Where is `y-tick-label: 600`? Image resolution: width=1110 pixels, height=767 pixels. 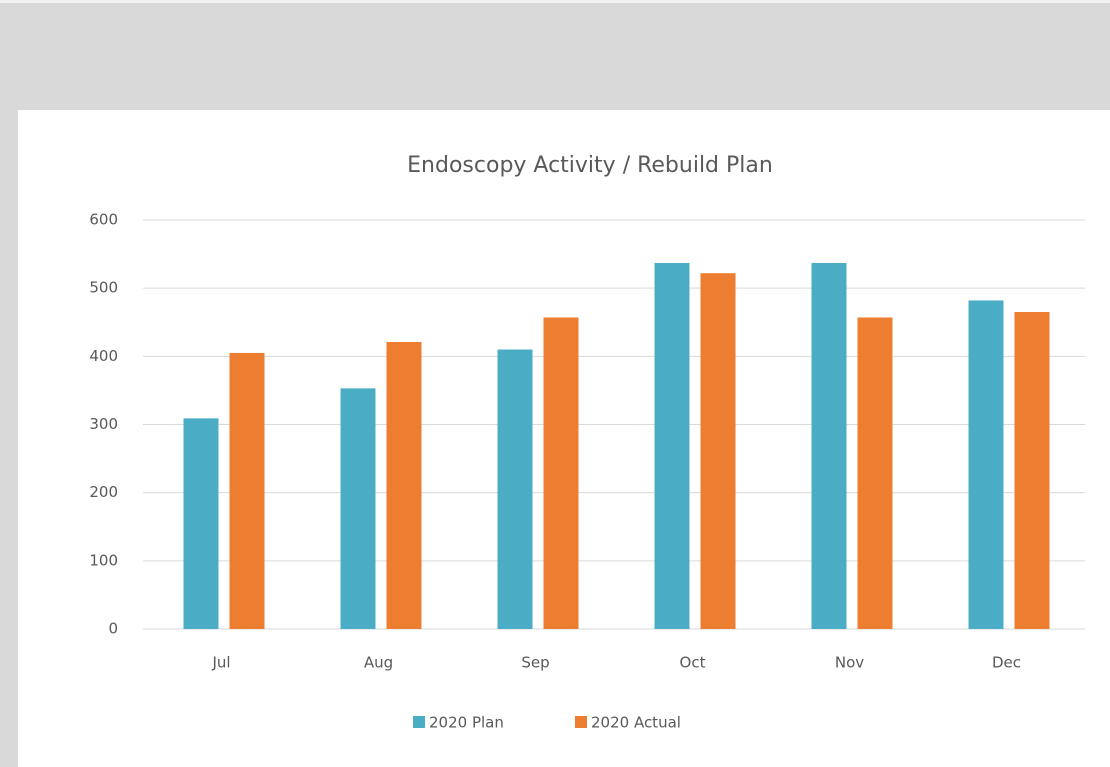 y-tick-label: 600 is located at coordinates (103, 220).